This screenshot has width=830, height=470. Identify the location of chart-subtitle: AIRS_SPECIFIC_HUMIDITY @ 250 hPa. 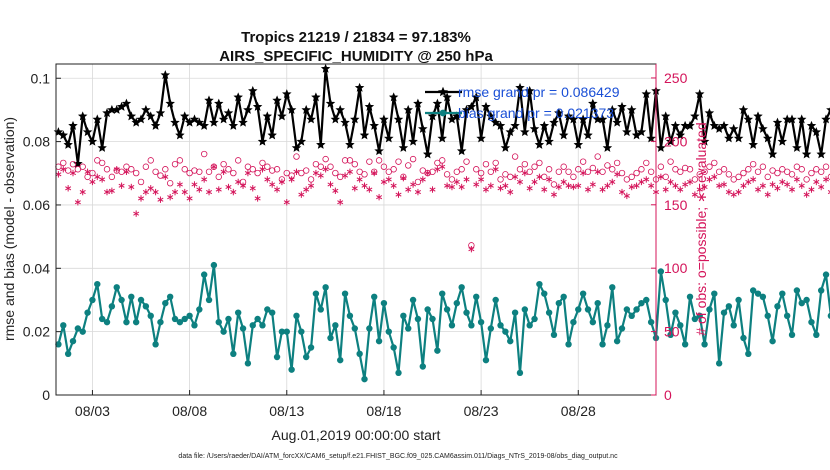
(356, 56).